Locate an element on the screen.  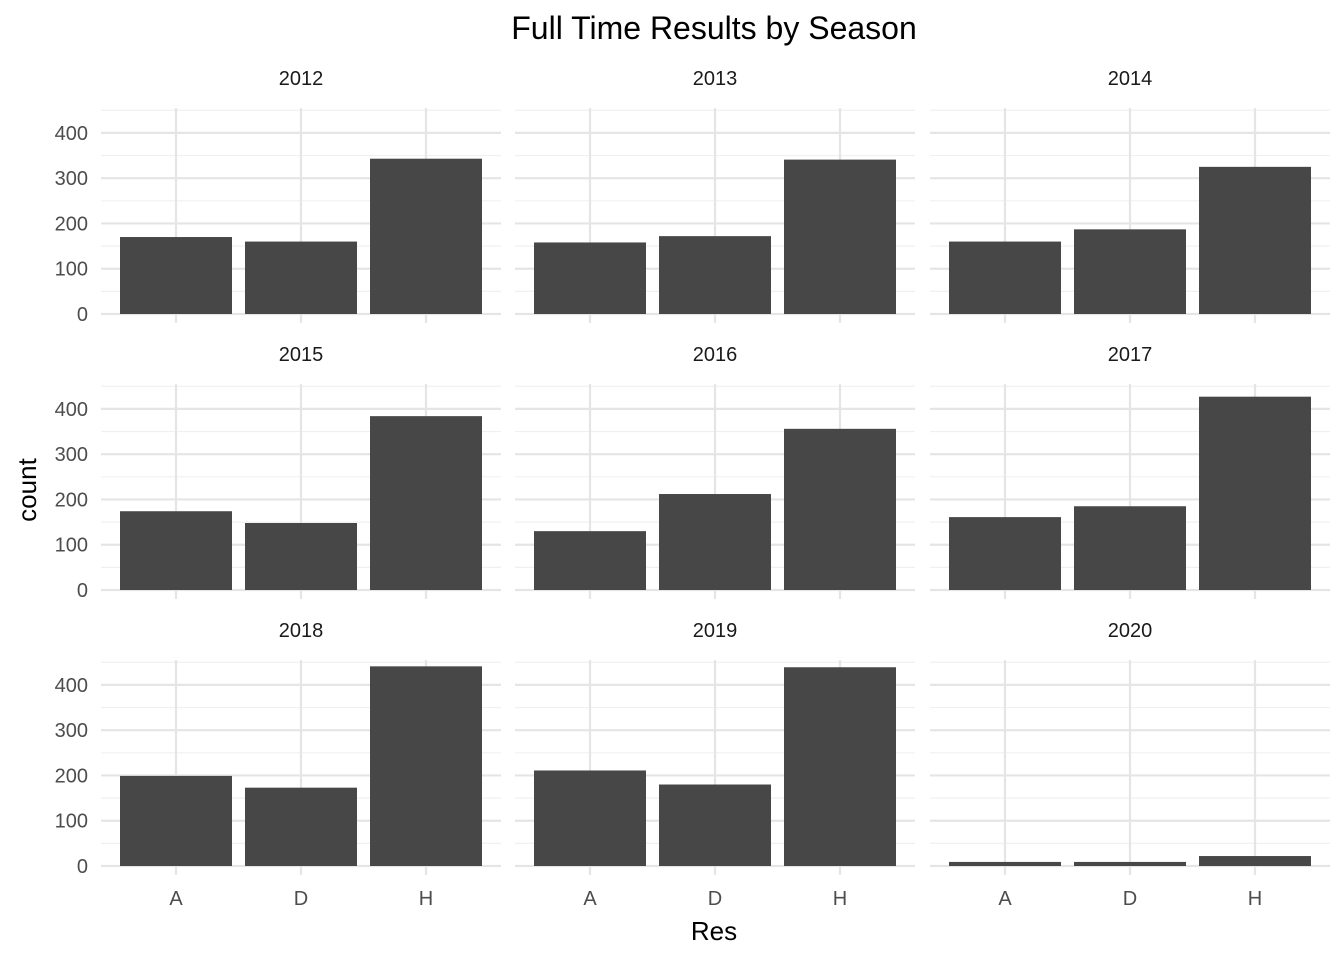
bar-2018-A is located at coordinates (176, 820).